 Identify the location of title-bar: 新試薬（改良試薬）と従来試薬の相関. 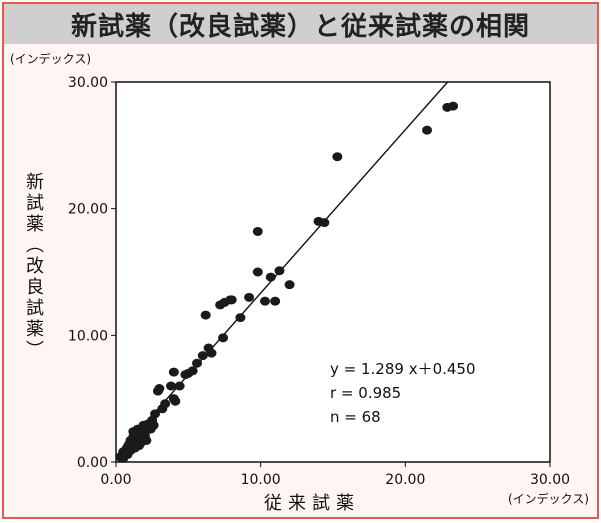
(300, 24).